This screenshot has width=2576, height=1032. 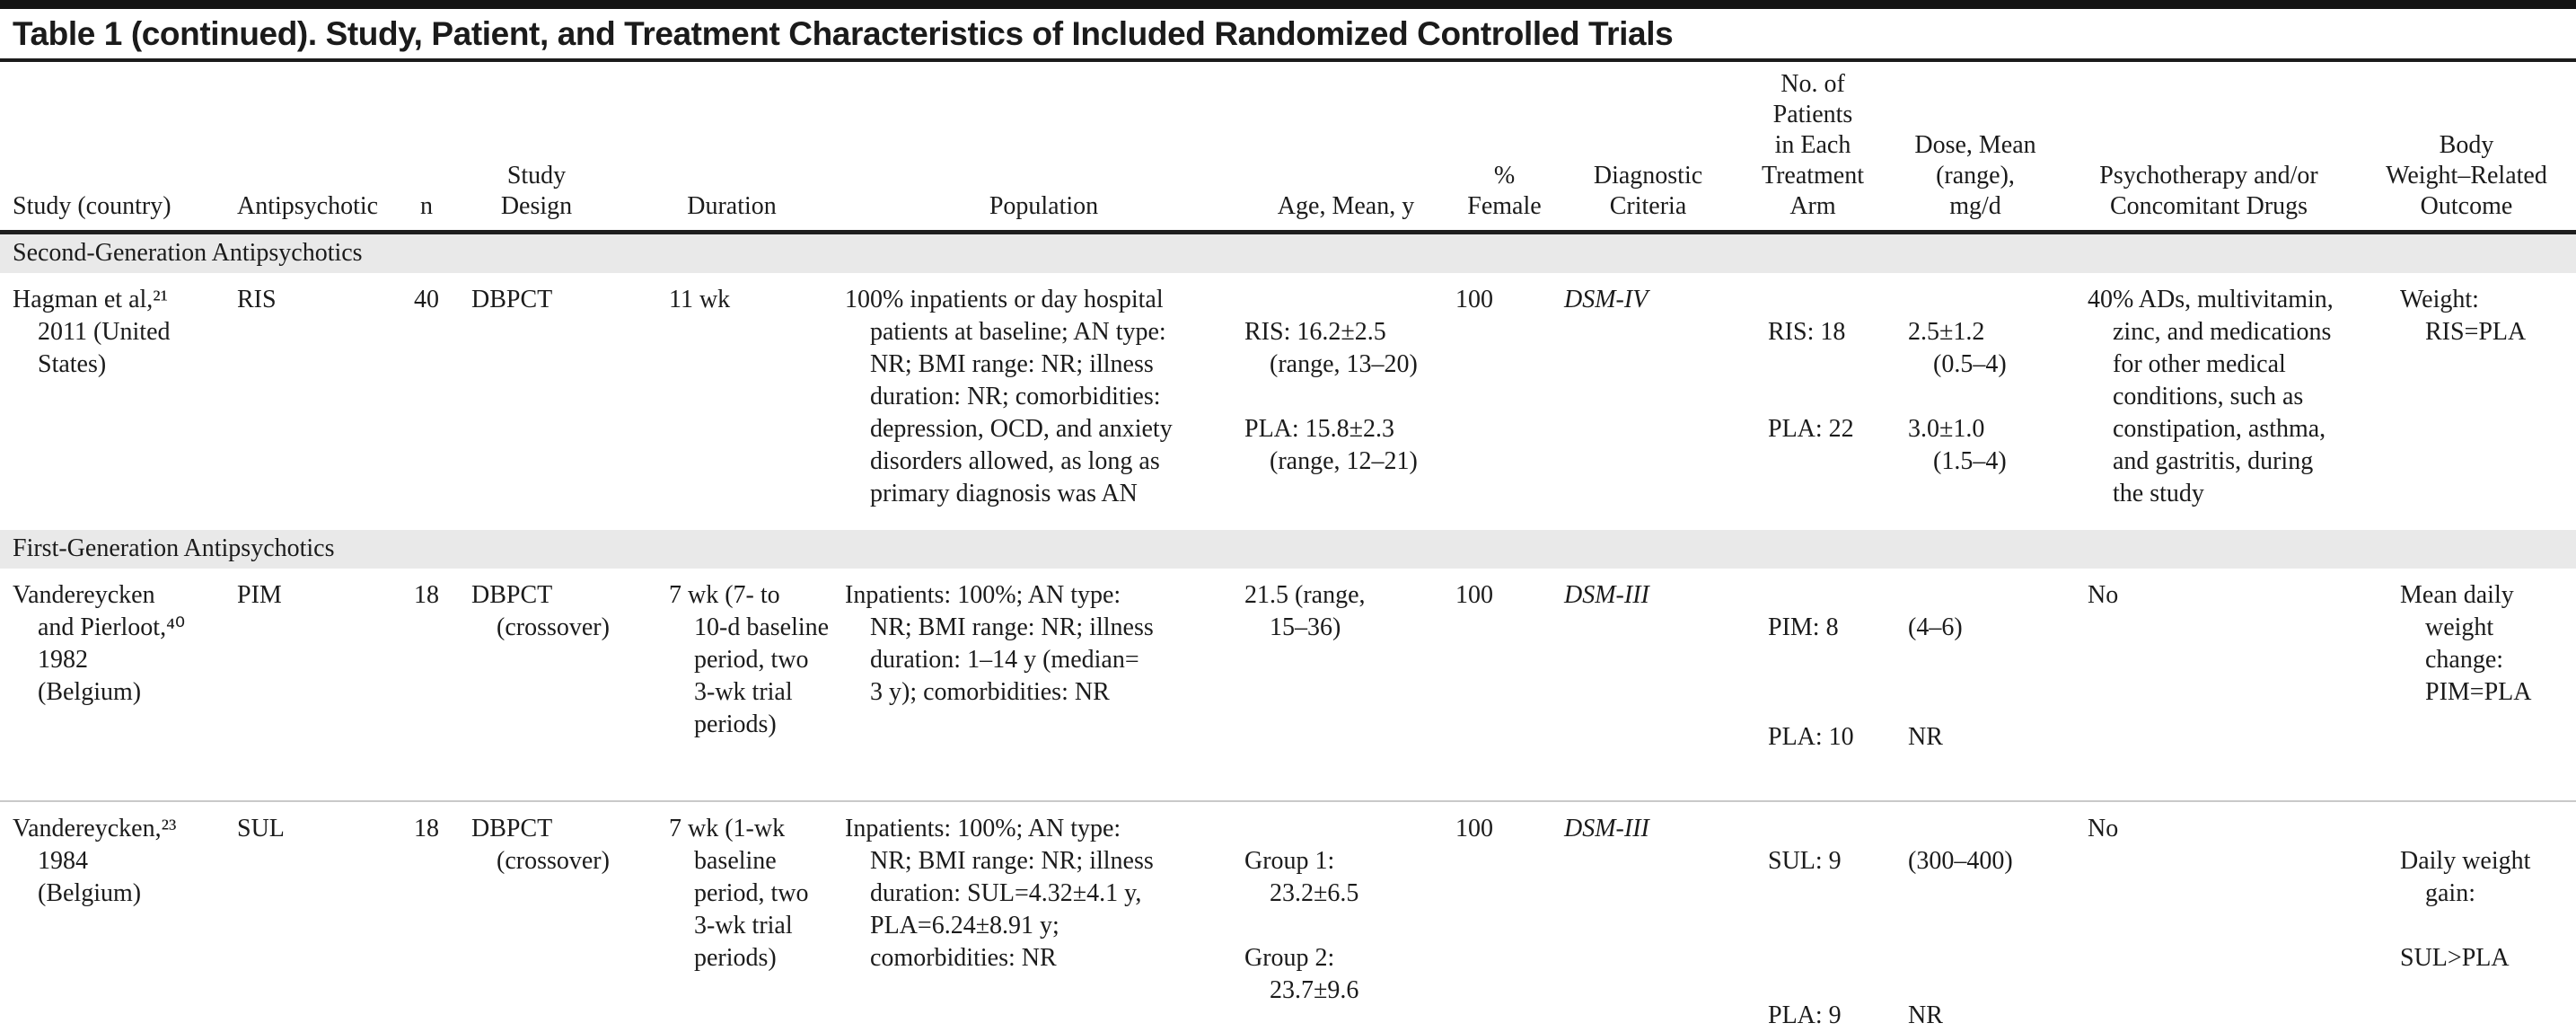 I want to click on cell-text: (4–6), so click(x=1935, y=627).